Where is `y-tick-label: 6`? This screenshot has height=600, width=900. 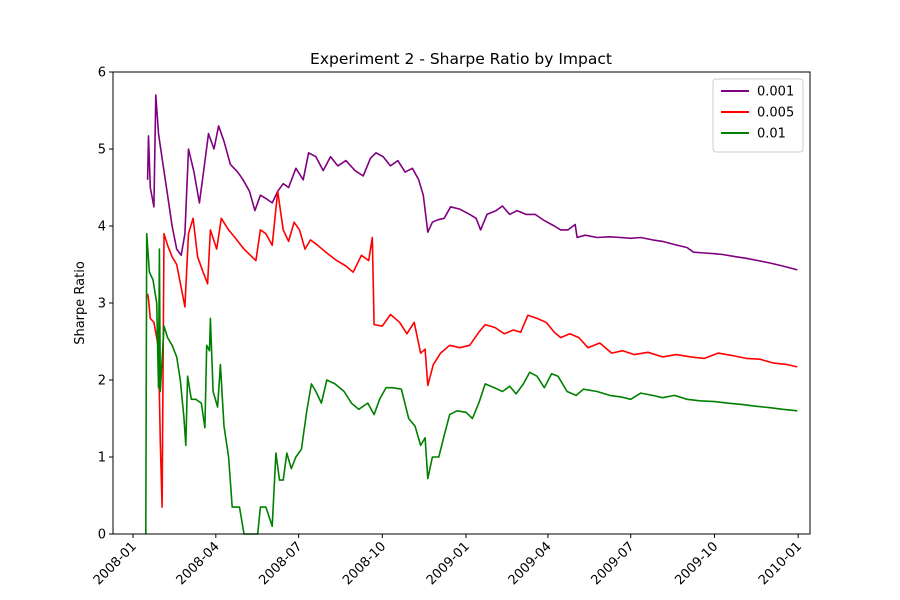 y-tick-label: 6 is located at coordinates (102, 73).